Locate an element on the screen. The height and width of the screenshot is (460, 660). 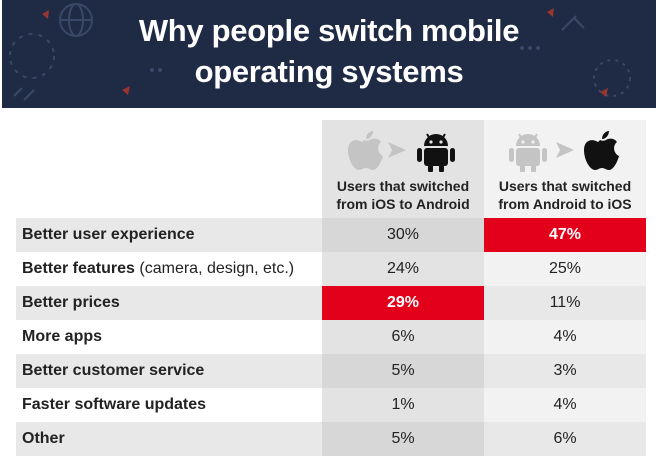
table-row: Other 5% 6% is located at coordinates (331, 439).